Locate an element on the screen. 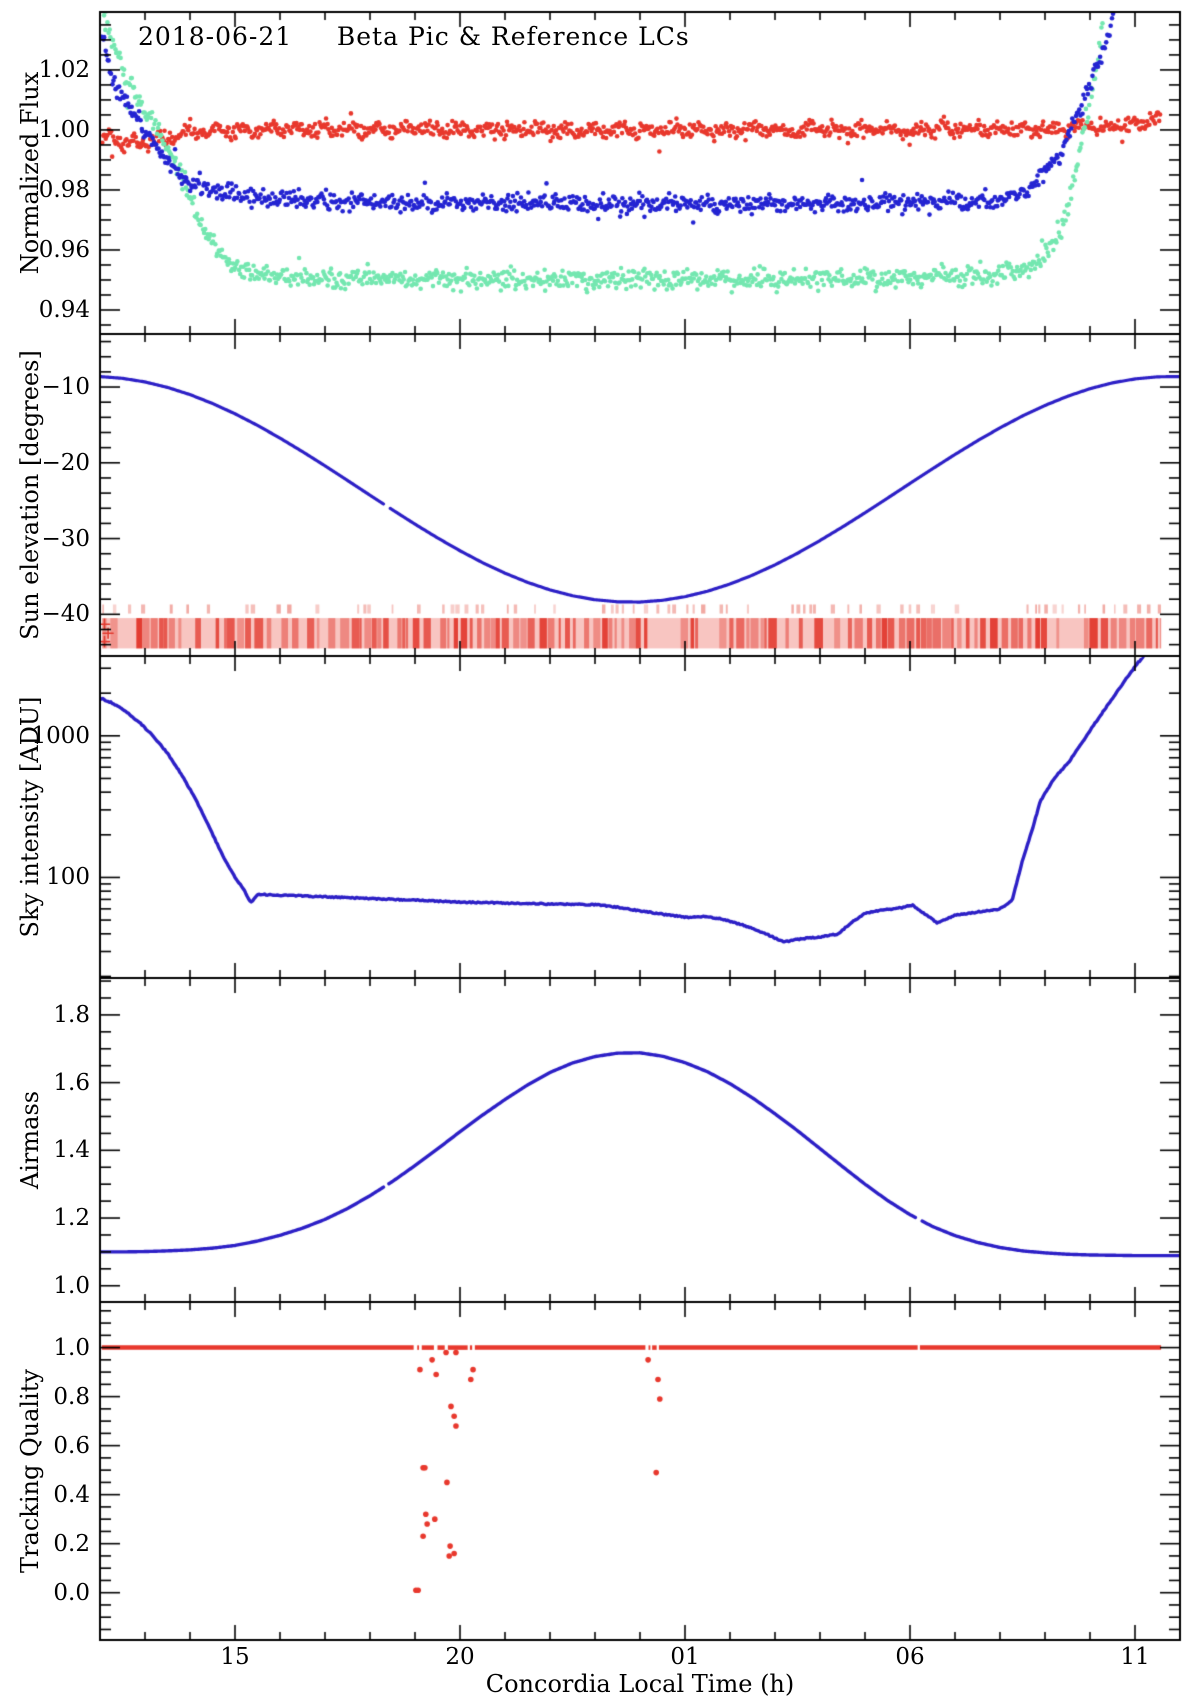 The height and width of the screenshot is (1700, 1192). x-tick-label: 20 is located at coordinates (460, 1657).